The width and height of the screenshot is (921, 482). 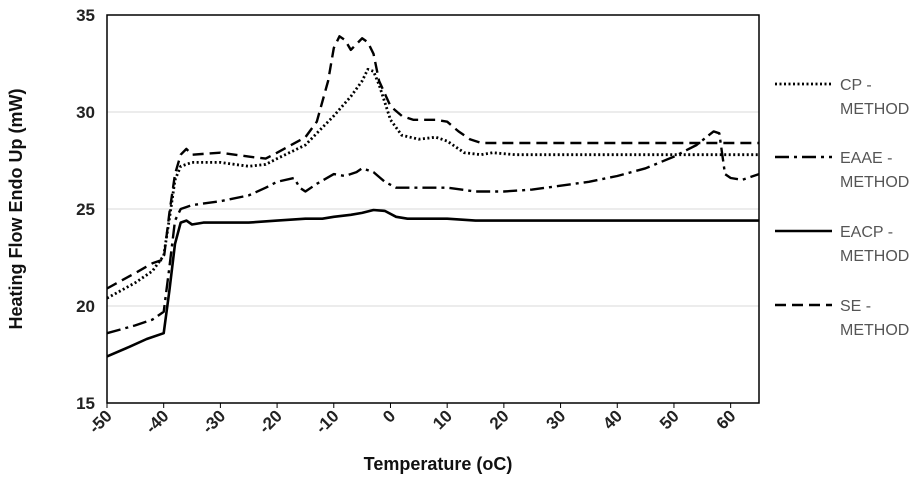 What do you see at coordinates (556, 419) in the screenshot?
I see `x-tick-label: 30` at bounding box center [556, 419].